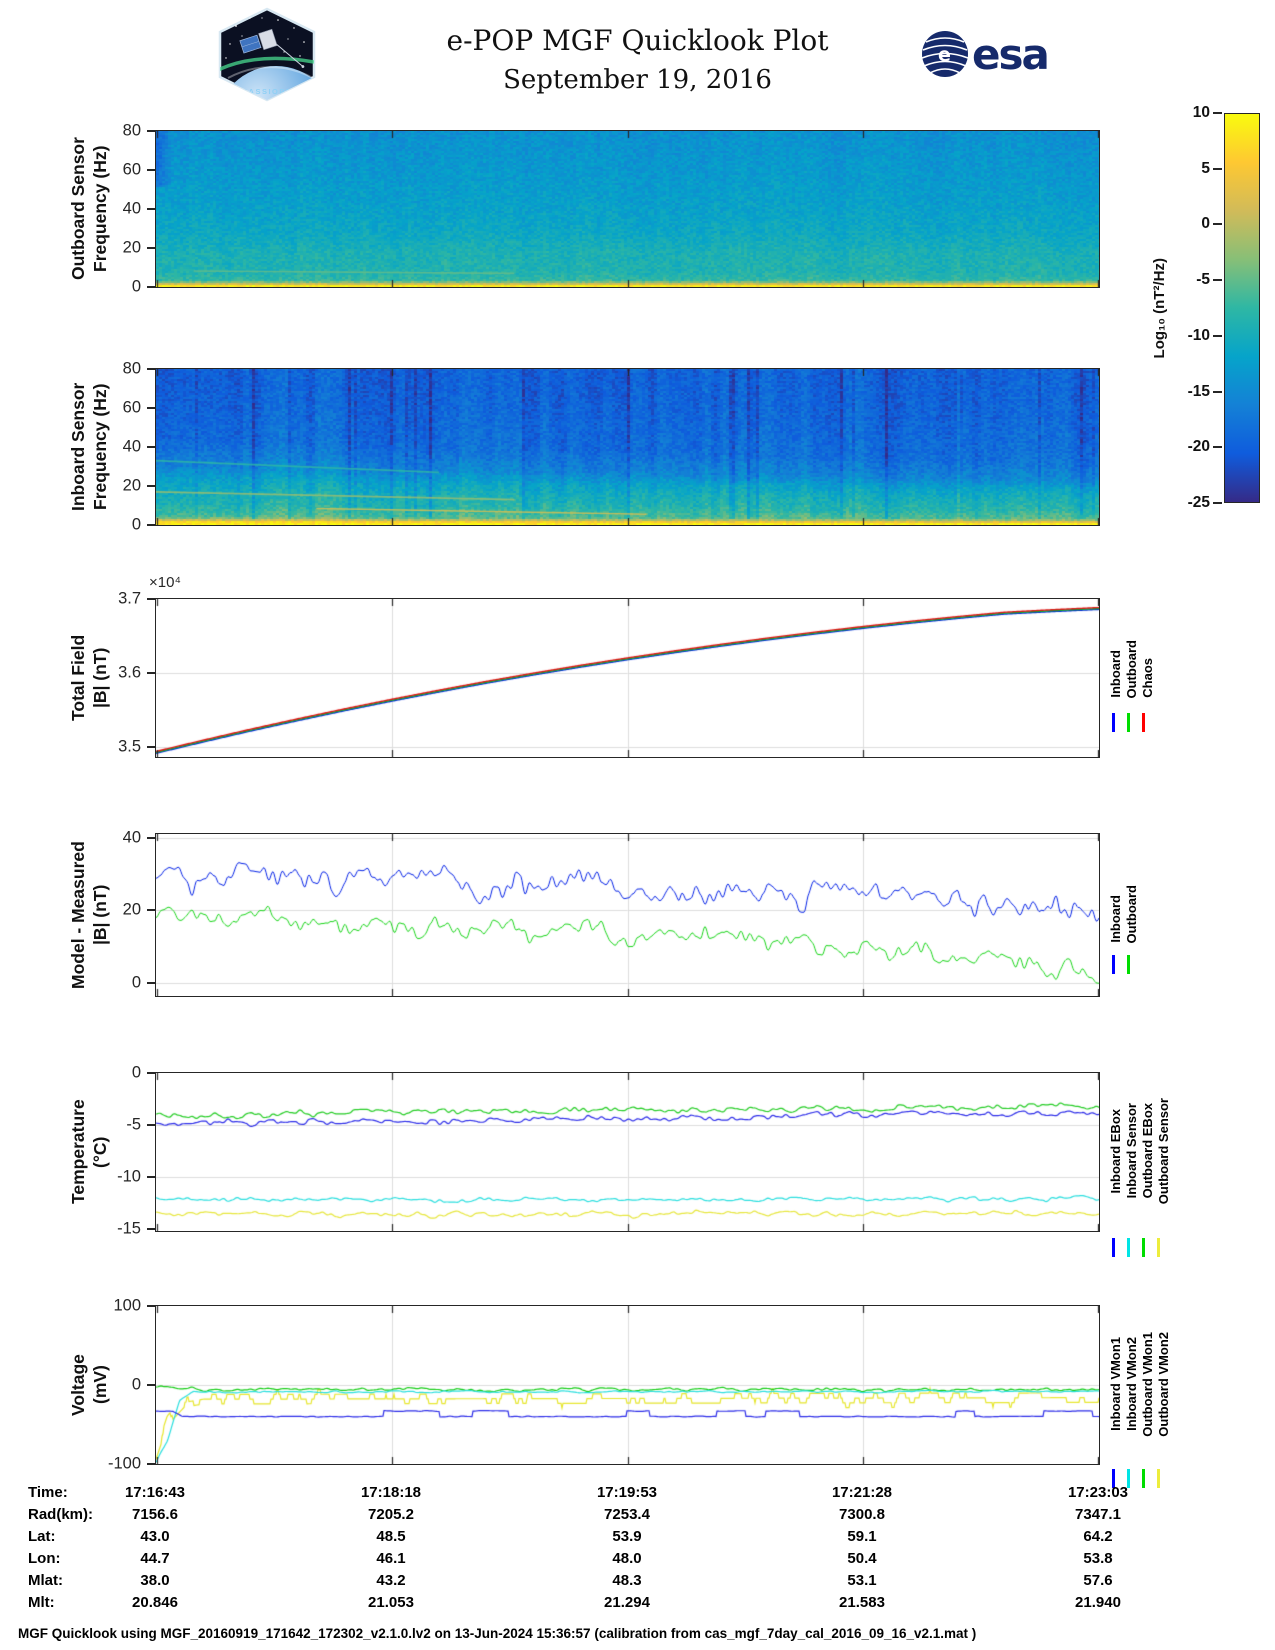 The width and height of the screenshot is (1275, 1650). What do you see at coordinates (1163, 1384) in the screenshot?
I see `legend-label: Outboard VMon2` at bounding box center [1163, 1384].